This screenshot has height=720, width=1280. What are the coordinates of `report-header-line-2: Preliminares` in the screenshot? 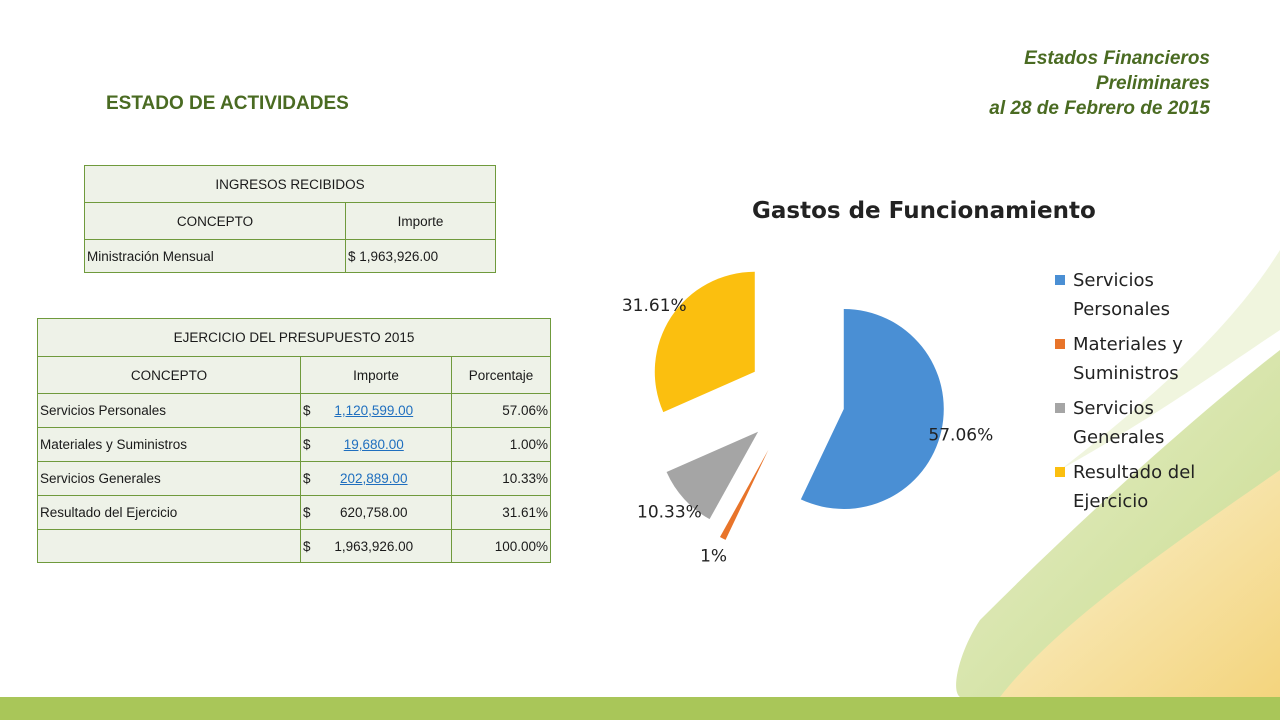 It's located at (1152, 83).